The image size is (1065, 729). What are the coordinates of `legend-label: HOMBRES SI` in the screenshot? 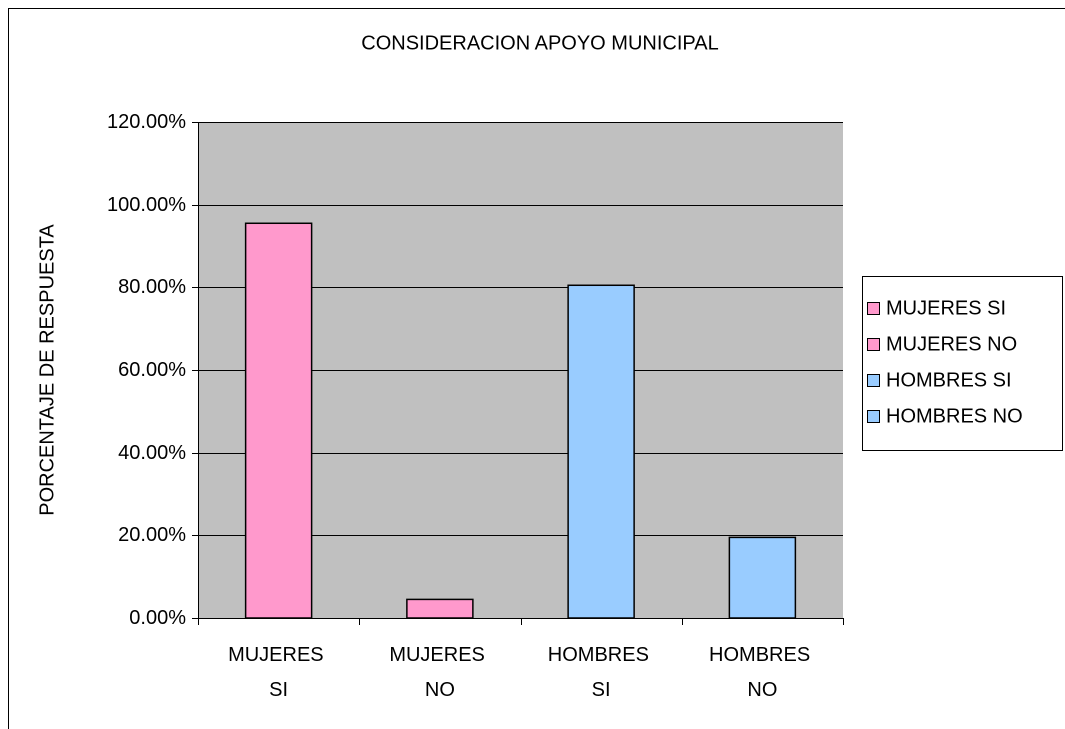 It's located at (949, 380).